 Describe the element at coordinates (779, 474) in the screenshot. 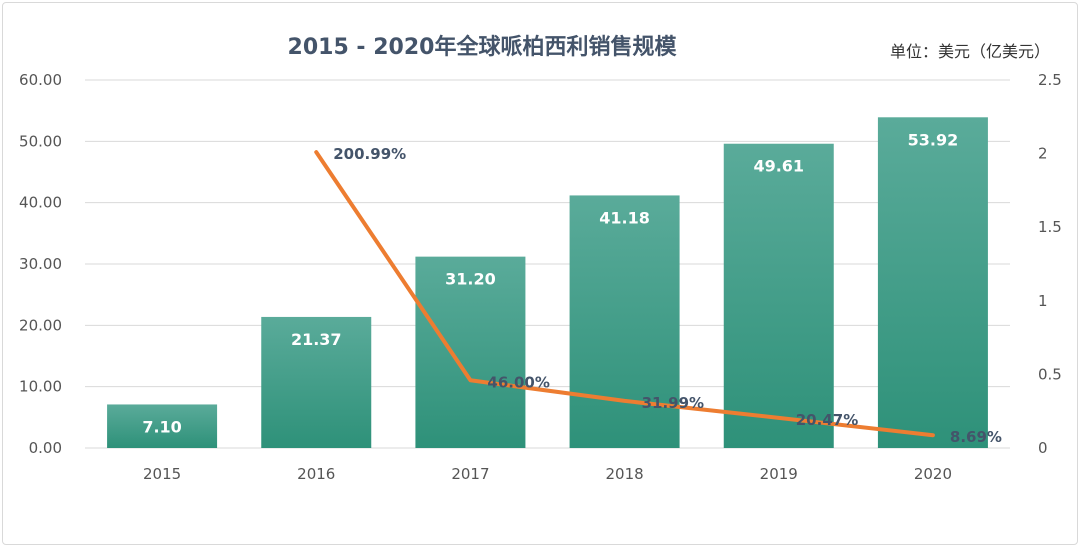

I see `x-axis-tick-label: 2019` at that location.